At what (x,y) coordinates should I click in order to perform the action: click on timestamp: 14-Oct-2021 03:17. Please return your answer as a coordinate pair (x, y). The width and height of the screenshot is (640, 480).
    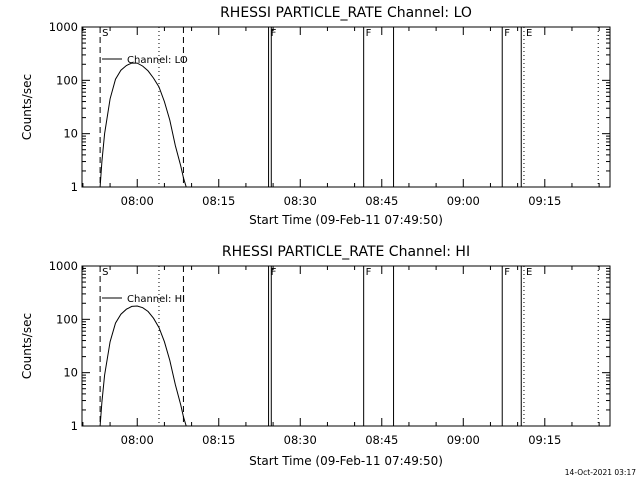
    Looking at the image, I should click on (600, 472).